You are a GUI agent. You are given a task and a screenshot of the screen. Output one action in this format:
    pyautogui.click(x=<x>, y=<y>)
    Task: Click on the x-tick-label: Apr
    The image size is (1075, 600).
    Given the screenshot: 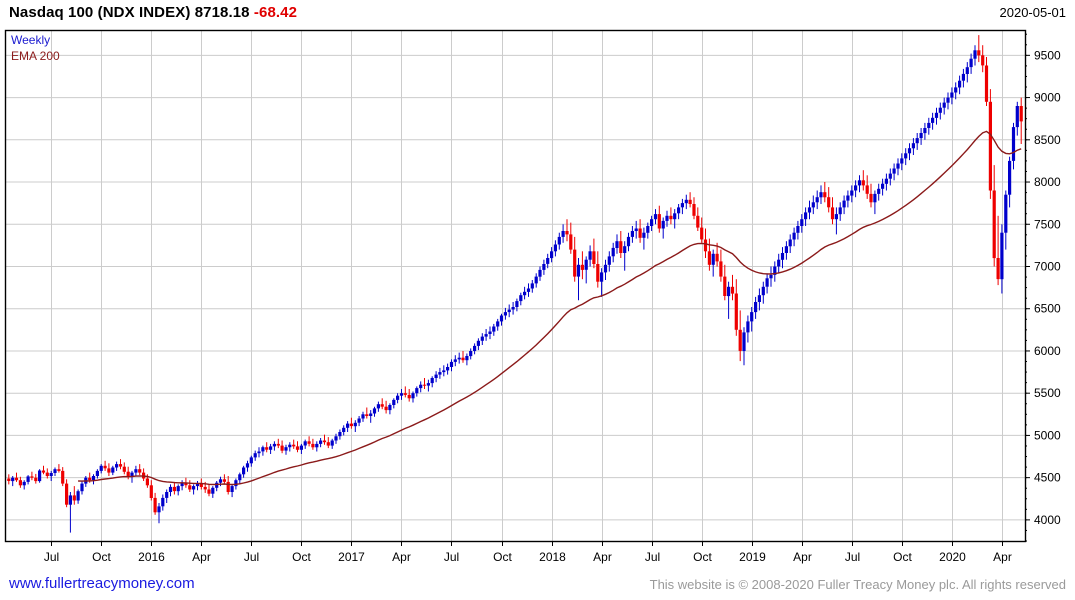 What is the action you would take?
    pyautogui.click(x=602, y=557)
    